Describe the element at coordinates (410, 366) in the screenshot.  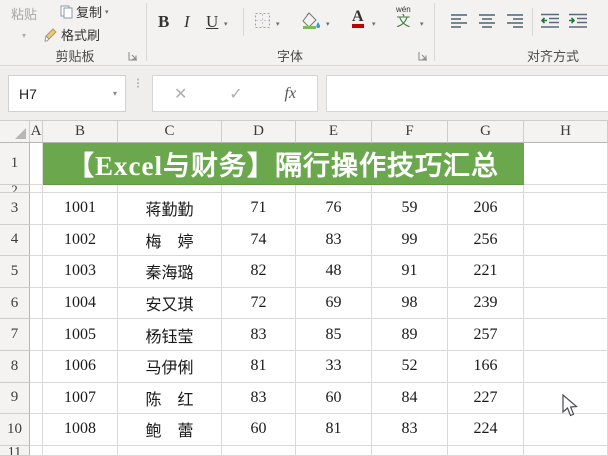
I see `cell-score3: 52` at that location.